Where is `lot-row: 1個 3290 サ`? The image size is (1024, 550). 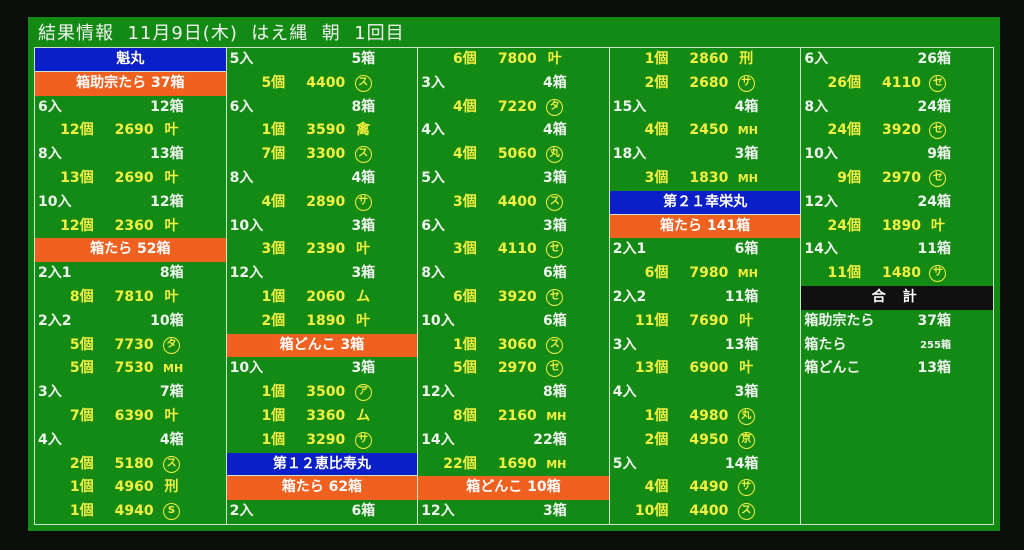
lot-row: 1個 3290 サ is located at coordinates (322, 441).